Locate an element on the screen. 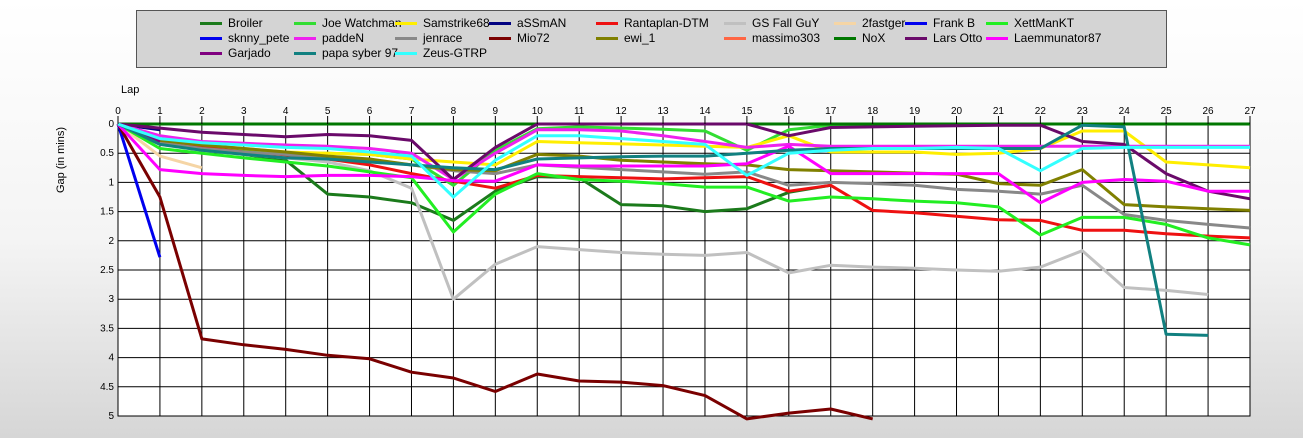  legend-item: Joe Watchman is located at coordinates (348, 23).